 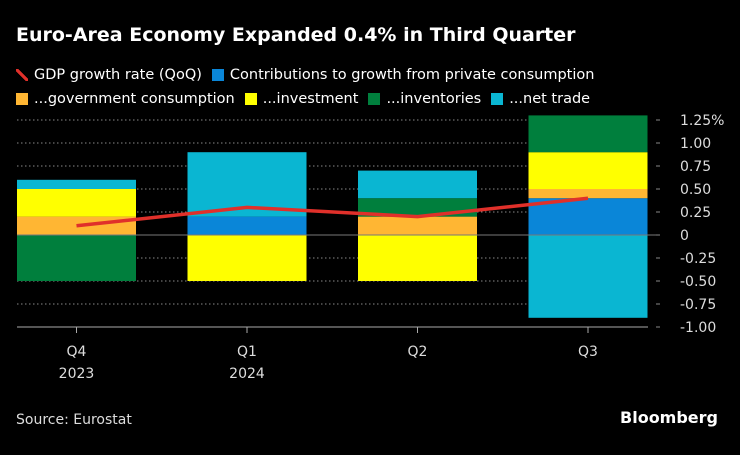 I want to click on legend-label: ...investment, so click(x=310, y=99).